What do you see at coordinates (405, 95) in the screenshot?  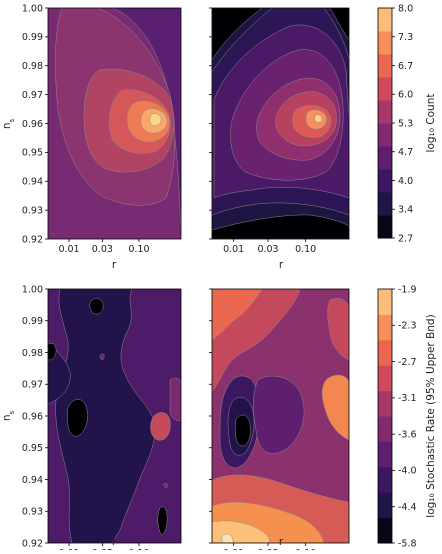 I see `colorbar-tick-label: 6.0` at bounding box center [405, 95].